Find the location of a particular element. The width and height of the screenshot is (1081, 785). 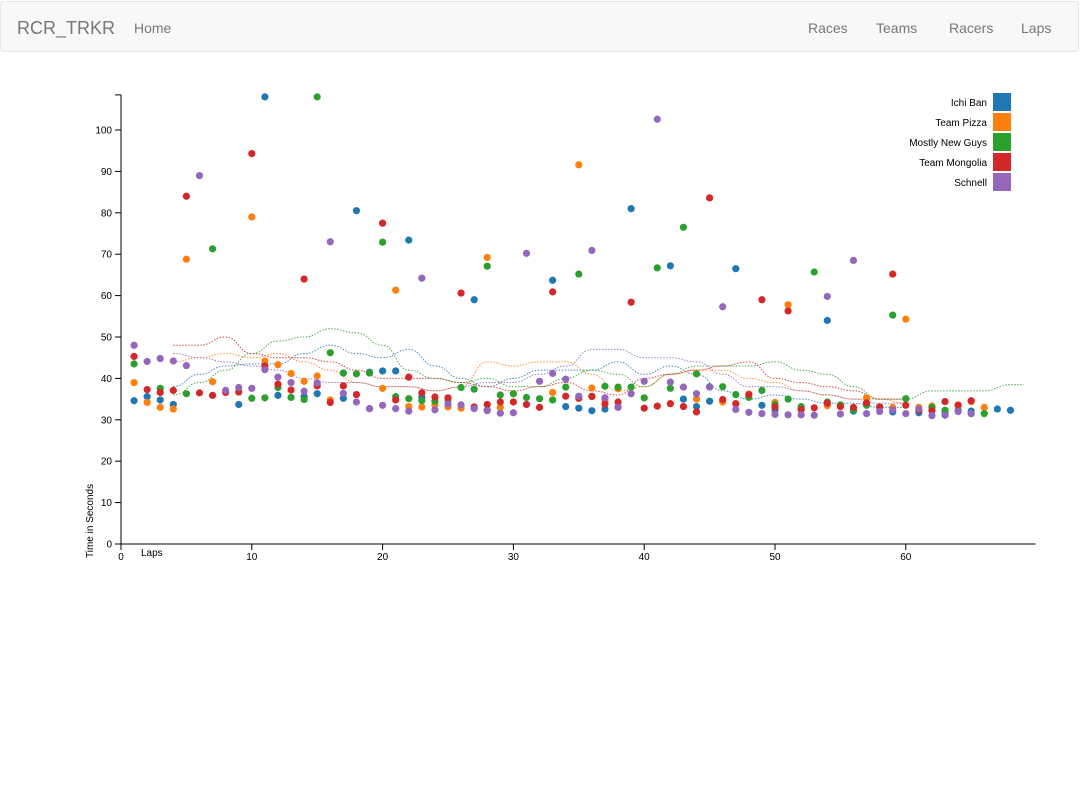

y-tick-label: 100 is located at coordinates (103, 131).